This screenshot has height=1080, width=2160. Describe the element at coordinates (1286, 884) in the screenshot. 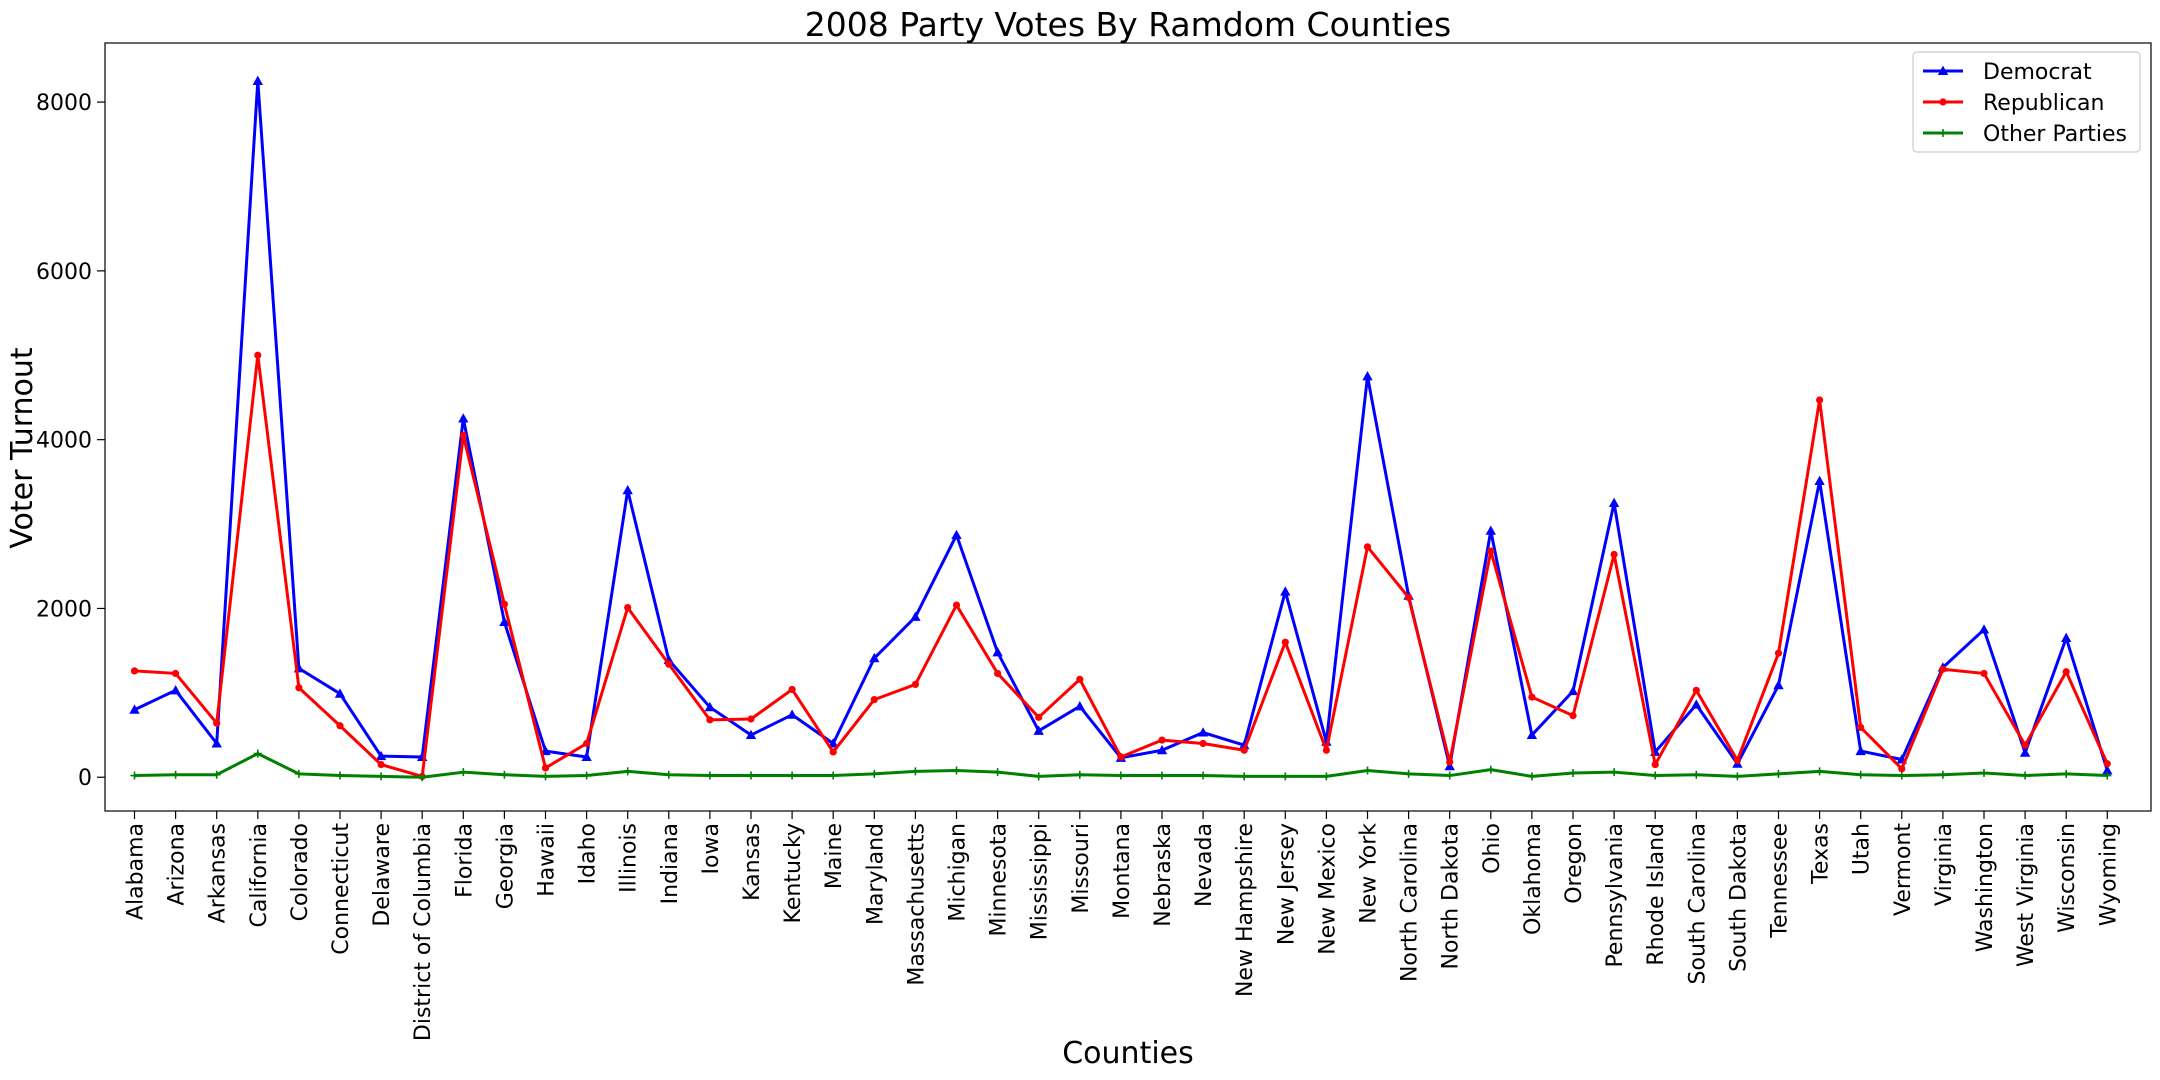

I see `x-tick-label: New Jersey` at that location.